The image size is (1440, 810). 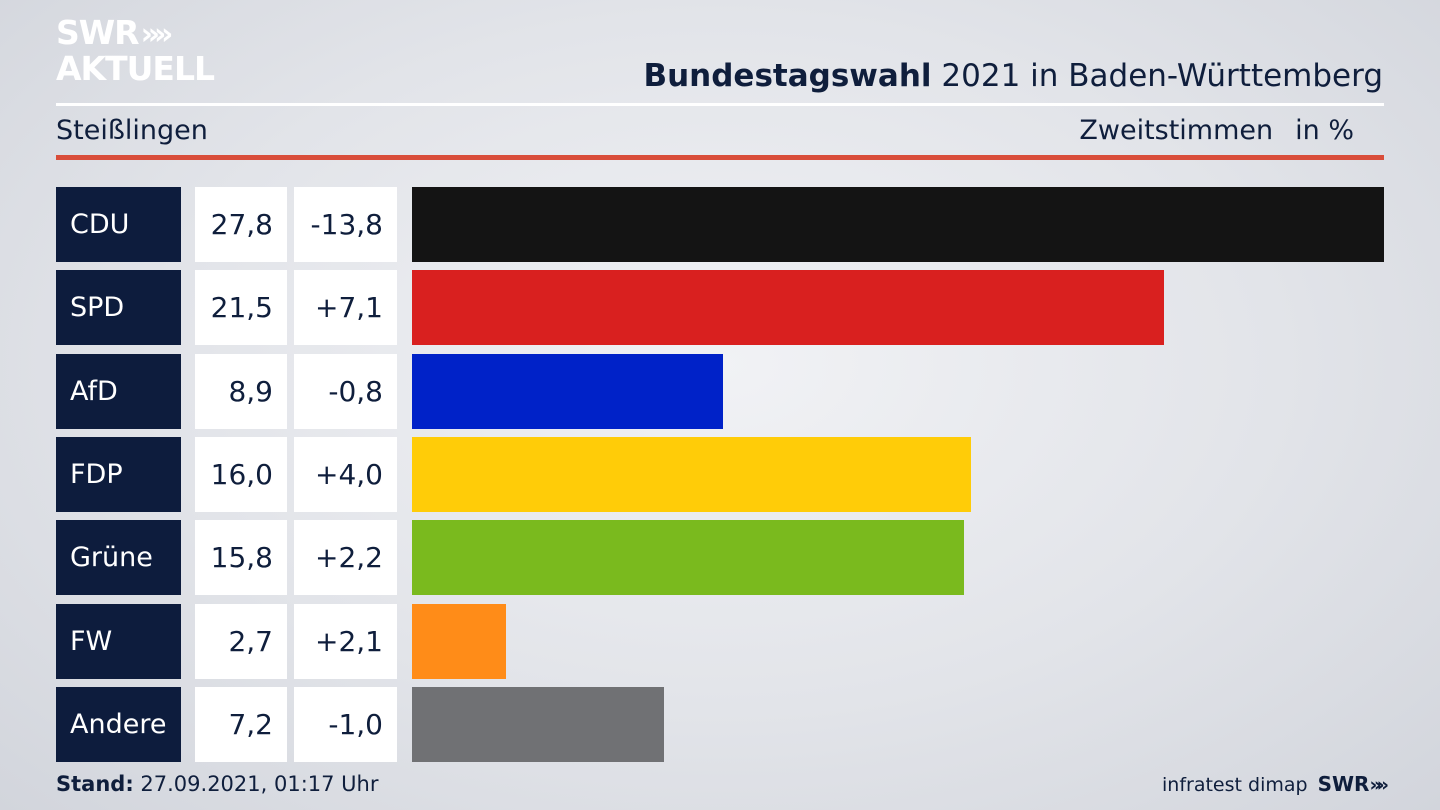 What do you see at coordinates (118, 224) in the screenshot?
I see `party-label: CDU` at bounding box center [118, 224].